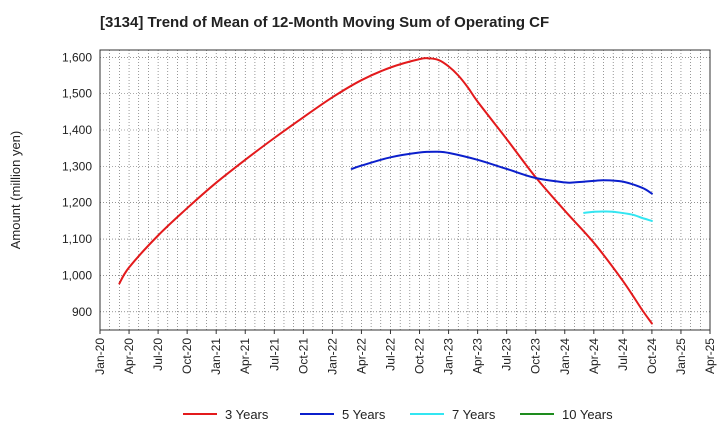 This screenshot has width=720, height=440. I want to click on x-tick-label: Oct-24, so click(652, 356).